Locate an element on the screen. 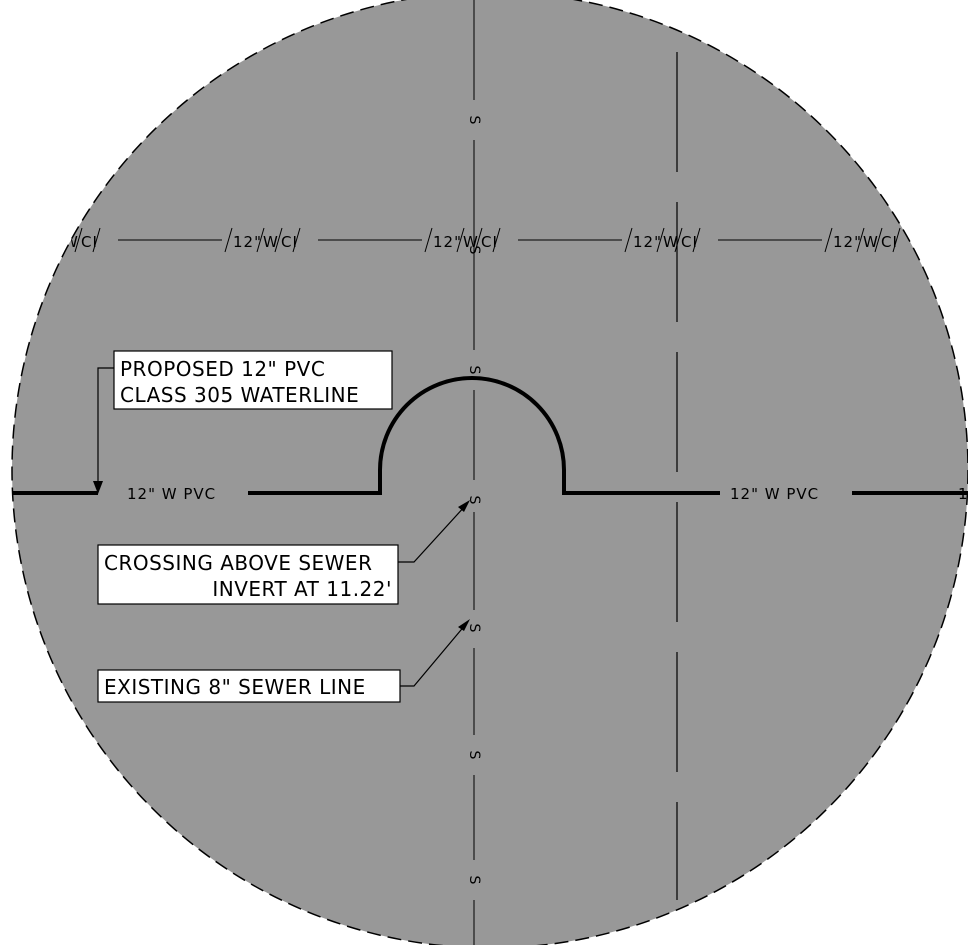 This screenshot has width=968, height=945. existing-leader-arrow is located at coordinates (464, 625).